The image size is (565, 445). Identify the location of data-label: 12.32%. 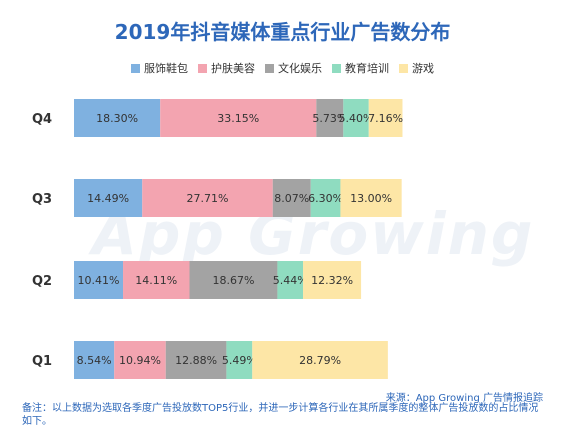
(332, 280).